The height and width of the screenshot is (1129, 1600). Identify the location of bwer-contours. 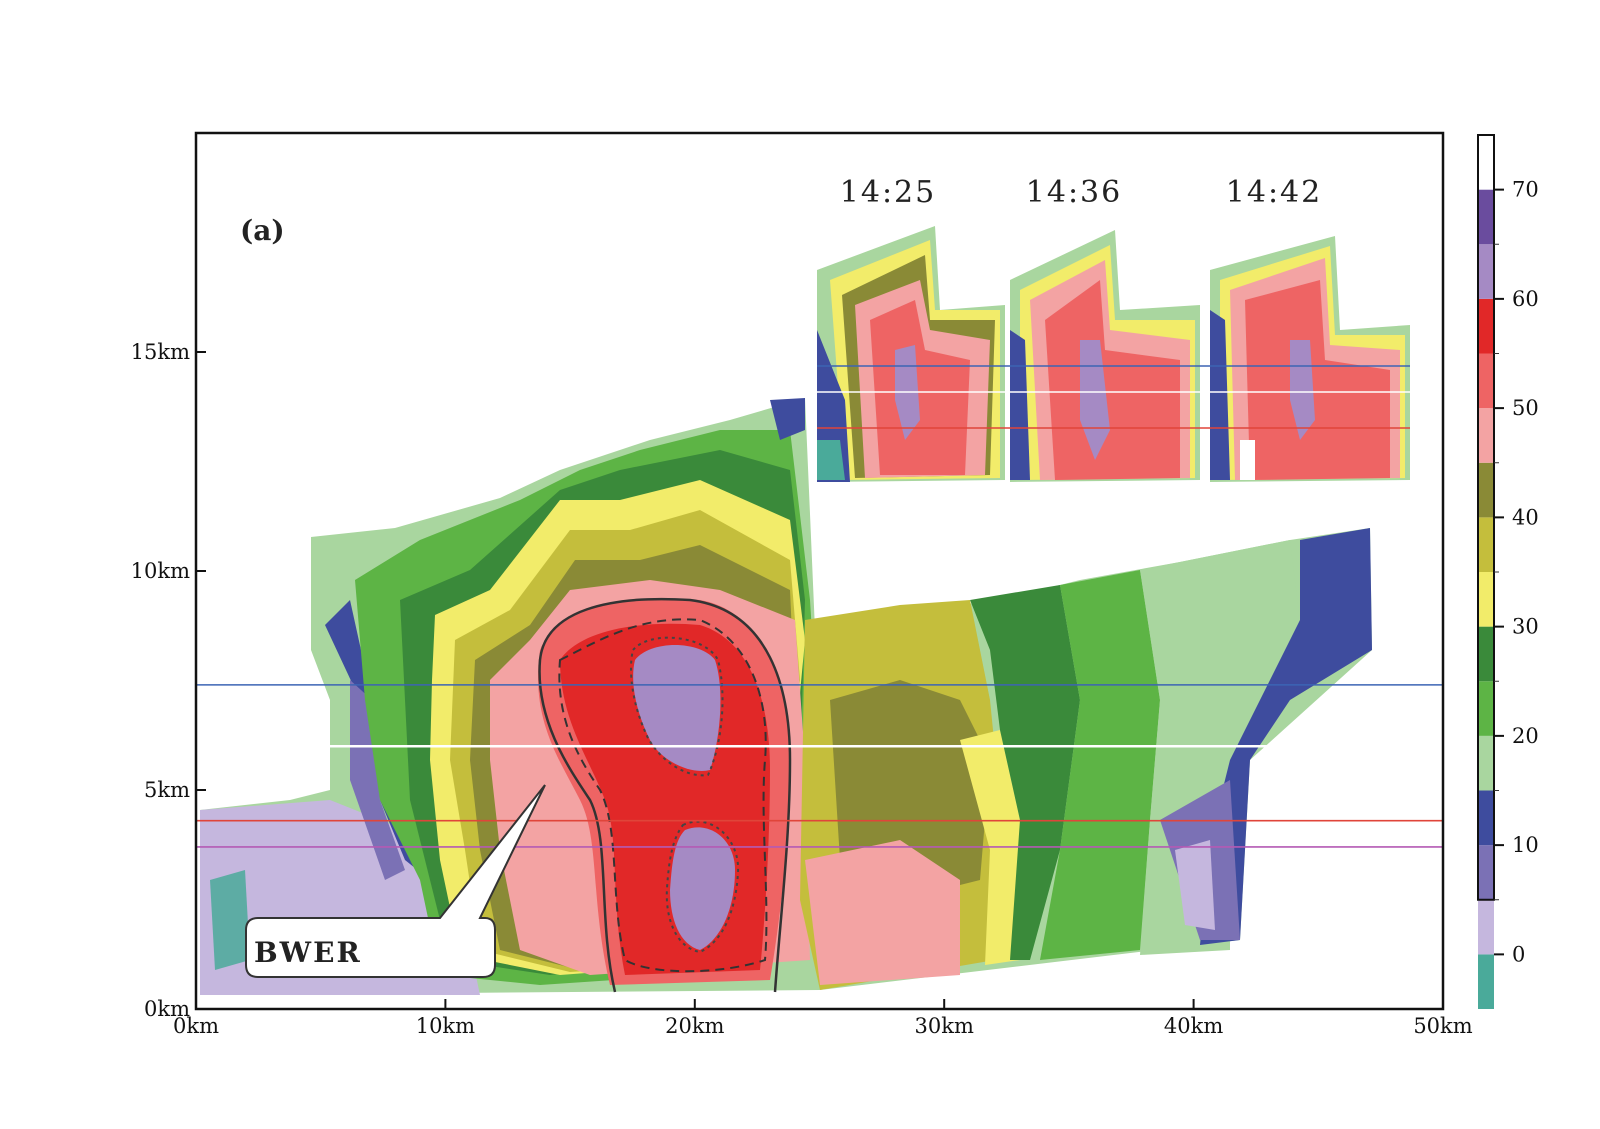
(665, 795).